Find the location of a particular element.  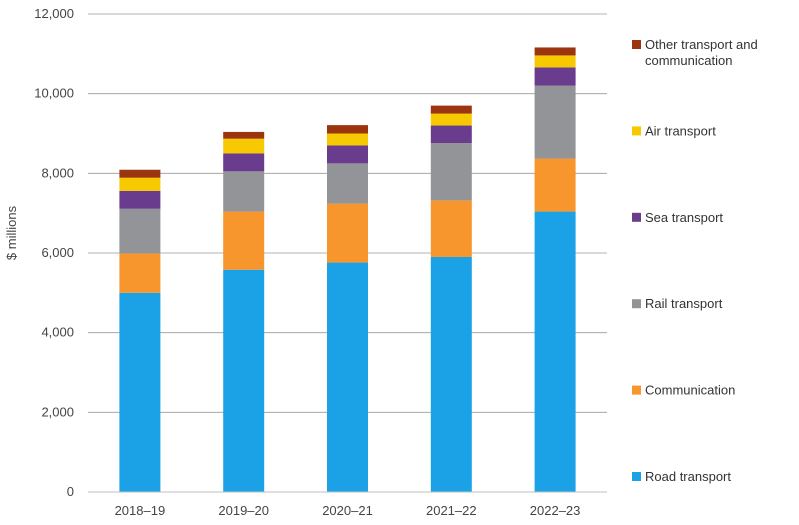

legend-label: Other transport and communication is located at coordinates (701, 52).